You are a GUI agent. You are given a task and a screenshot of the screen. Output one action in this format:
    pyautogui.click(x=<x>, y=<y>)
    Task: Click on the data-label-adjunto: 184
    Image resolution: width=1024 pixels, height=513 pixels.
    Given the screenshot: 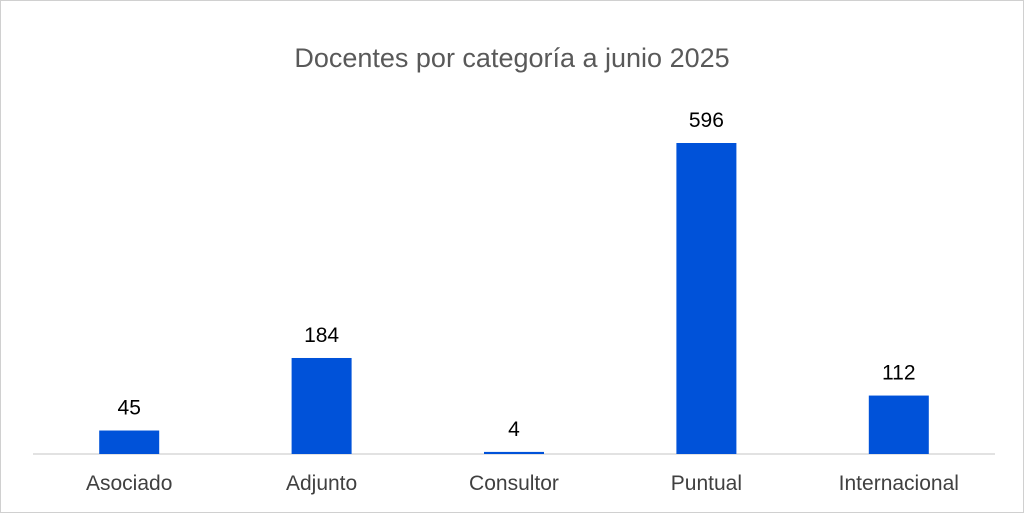 What is the action you would take?
    pyautogui.click(x=321, y=335)
    